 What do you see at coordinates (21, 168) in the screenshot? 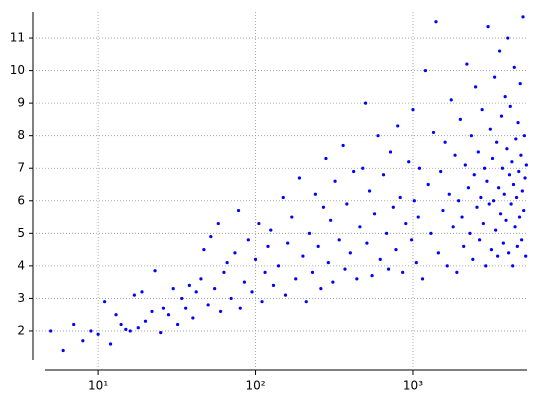
I see `y-tick-label: 7` at bounding box center [21, 168].